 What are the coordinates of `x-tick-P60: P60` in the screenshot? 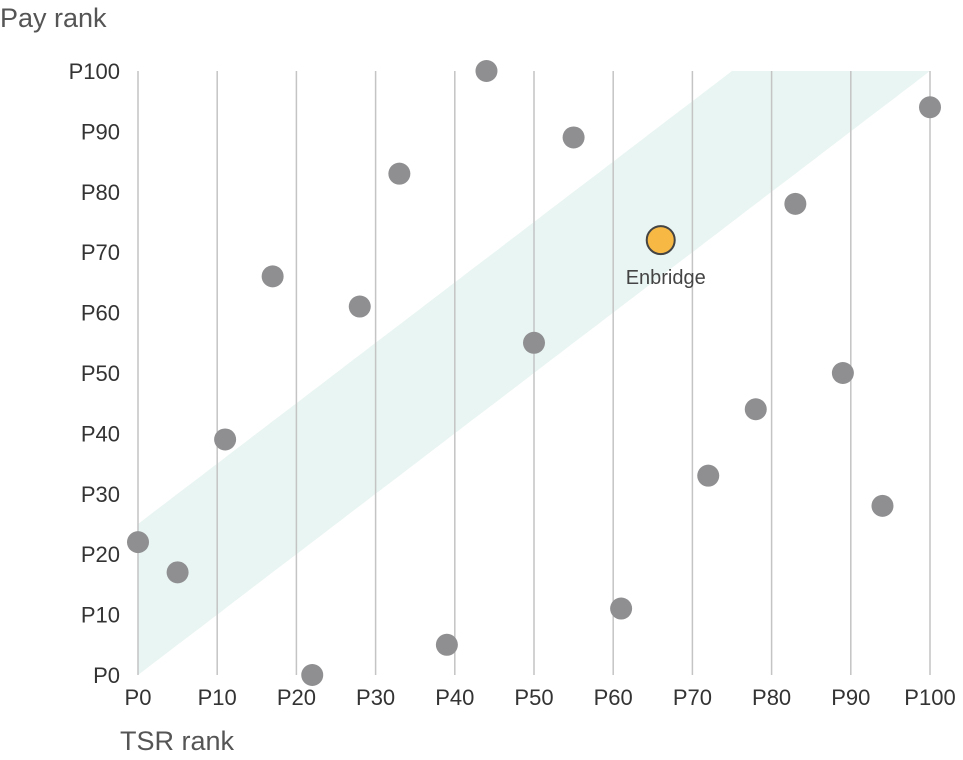 It's located at (613, 697).